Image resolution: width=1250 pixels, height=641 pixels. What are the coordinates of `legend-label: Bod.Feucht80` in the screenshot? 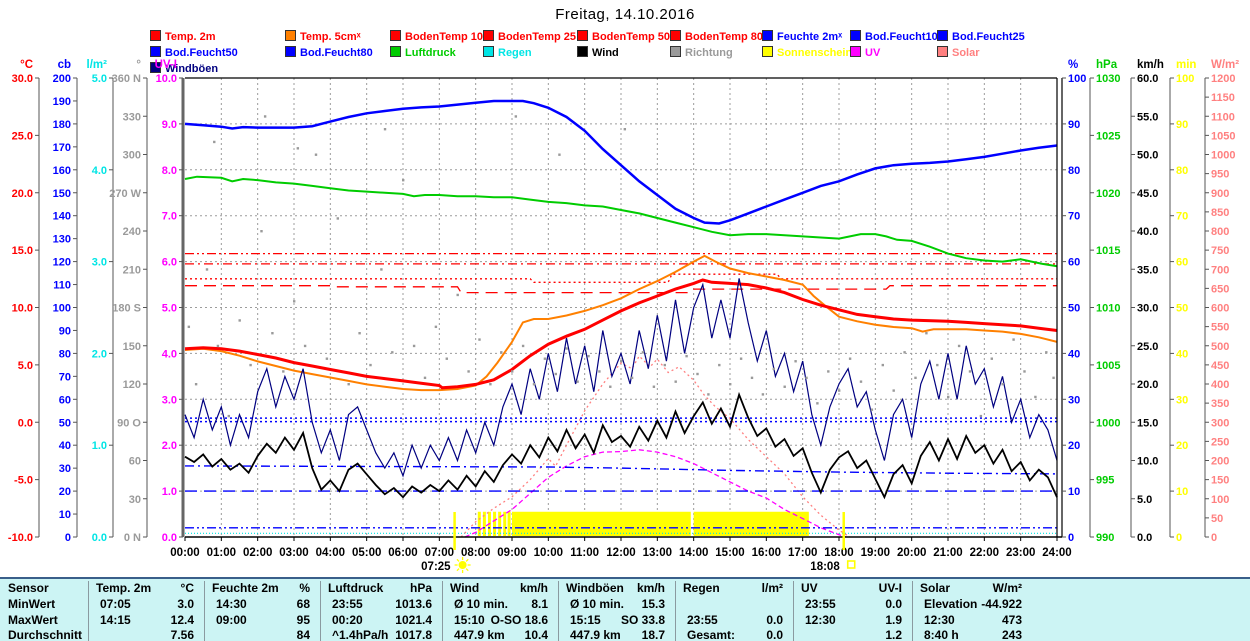 It's located at (336, 53).